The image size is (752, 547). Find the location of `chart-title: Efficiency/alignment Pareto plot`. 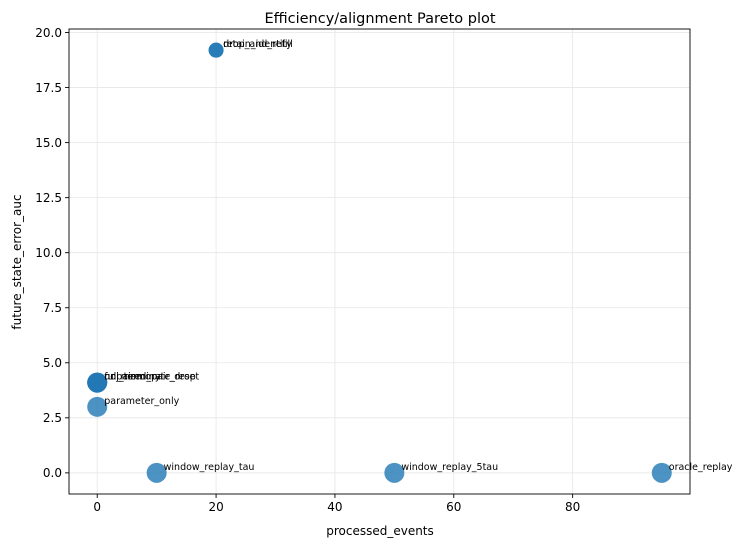

chart-title: Efficiency/alignment Pareto plot is located at coordinates (379, 19).